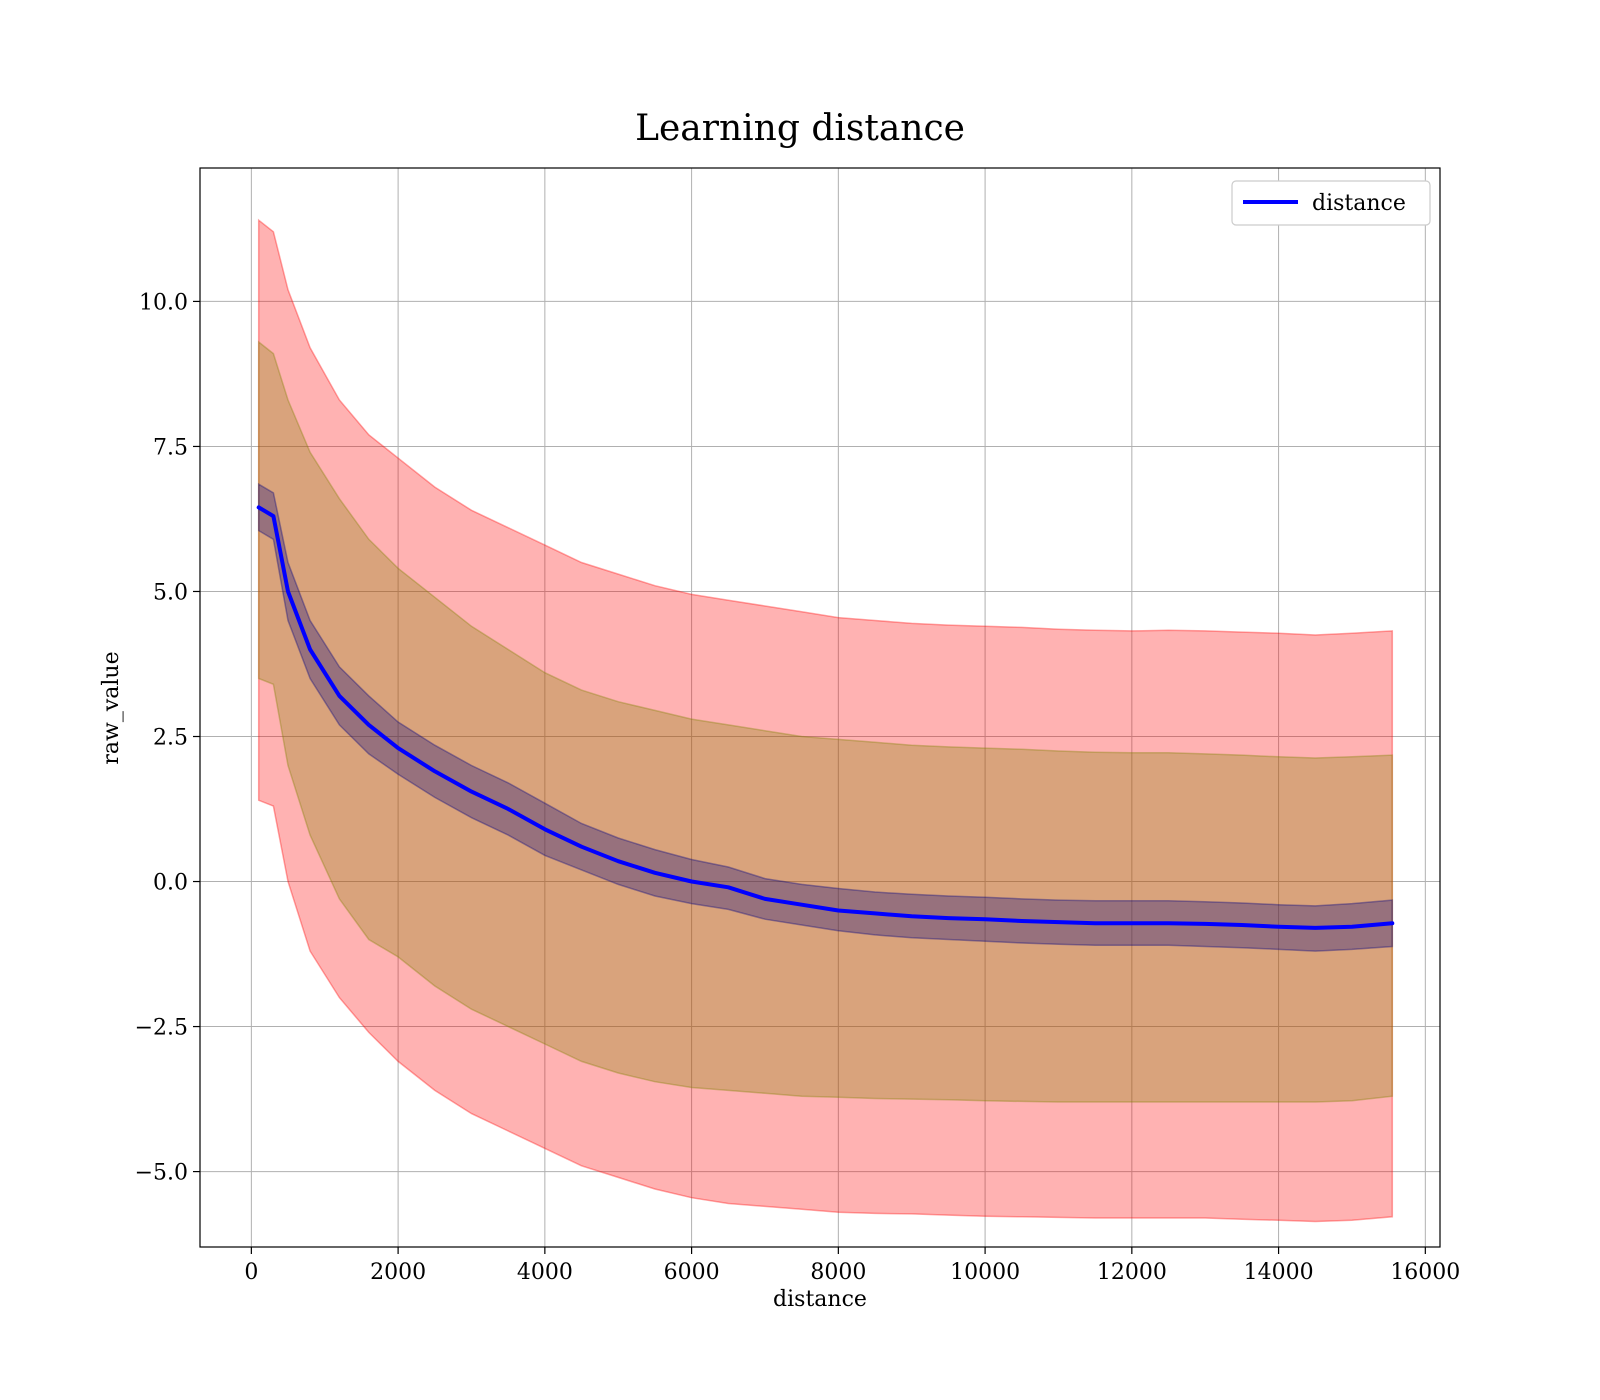 The width and height of the screenshot is (1600, 1400). I want to click on legend-box, so click(1331, 203).